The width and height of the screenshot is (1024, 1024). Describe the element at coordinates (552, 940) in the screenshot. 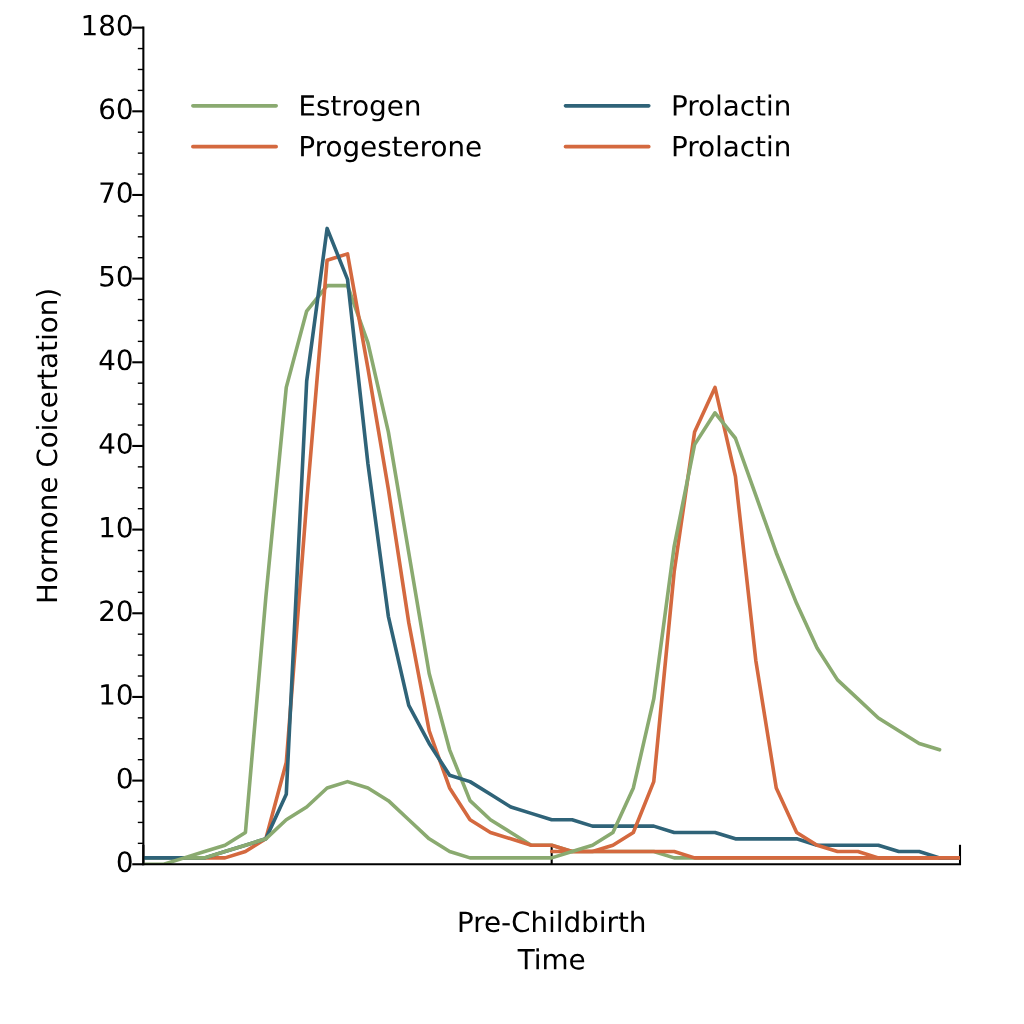

I see `x-axis-title: Pre-Childbirth Time` at that location.